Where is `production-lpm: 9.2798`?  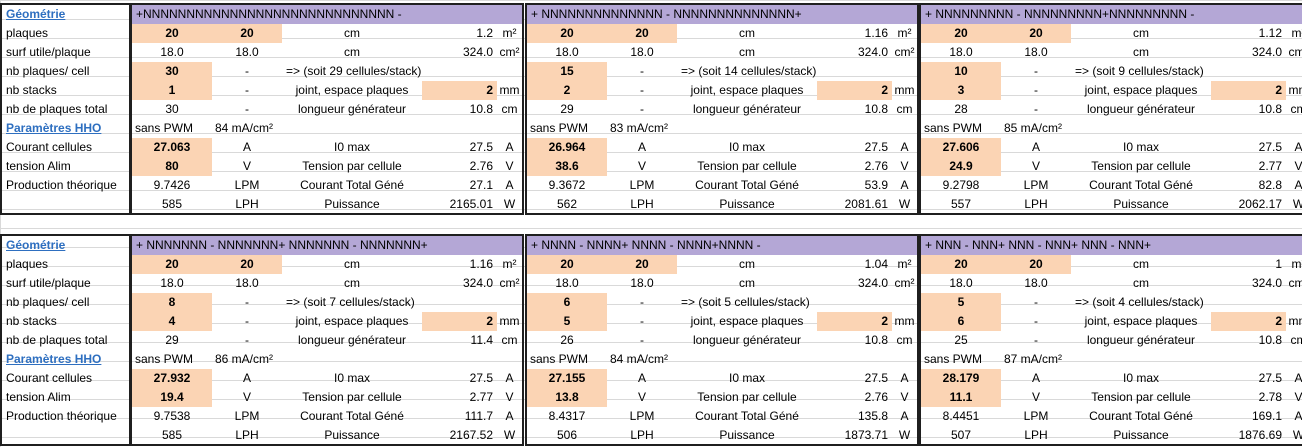
production-lpm: 9.2798 is located at coordinates (961, 185).